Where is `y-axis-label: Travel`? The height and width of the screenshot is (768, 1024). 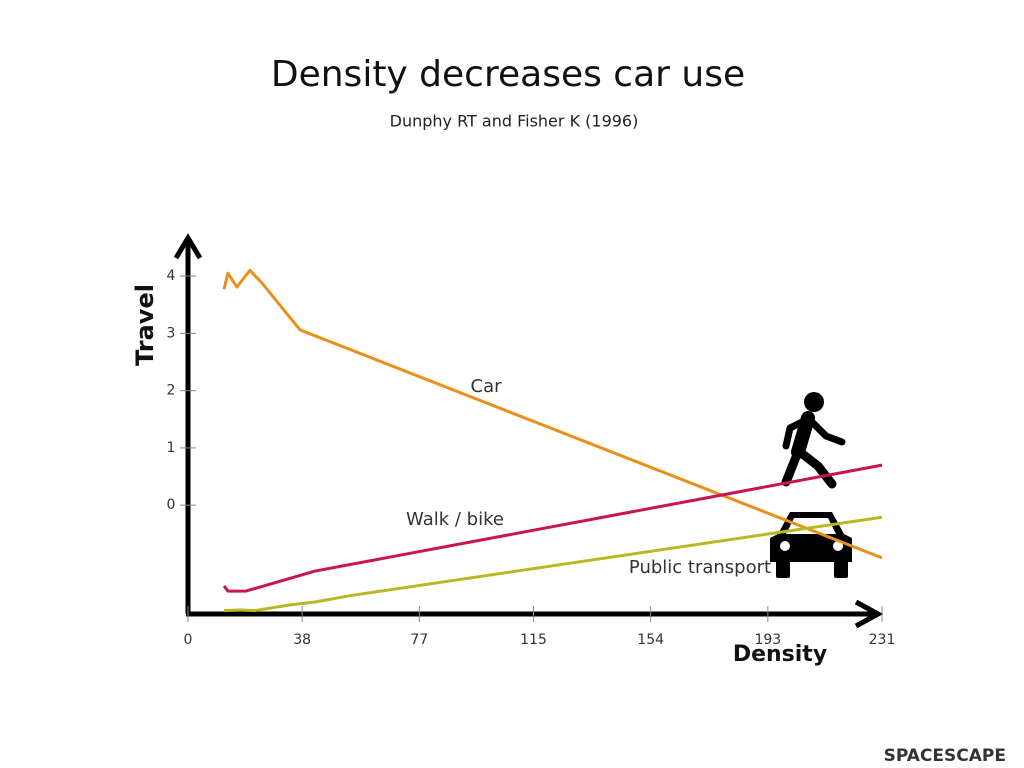
y-axis-label: Travel is located at coordinates (145, 325).